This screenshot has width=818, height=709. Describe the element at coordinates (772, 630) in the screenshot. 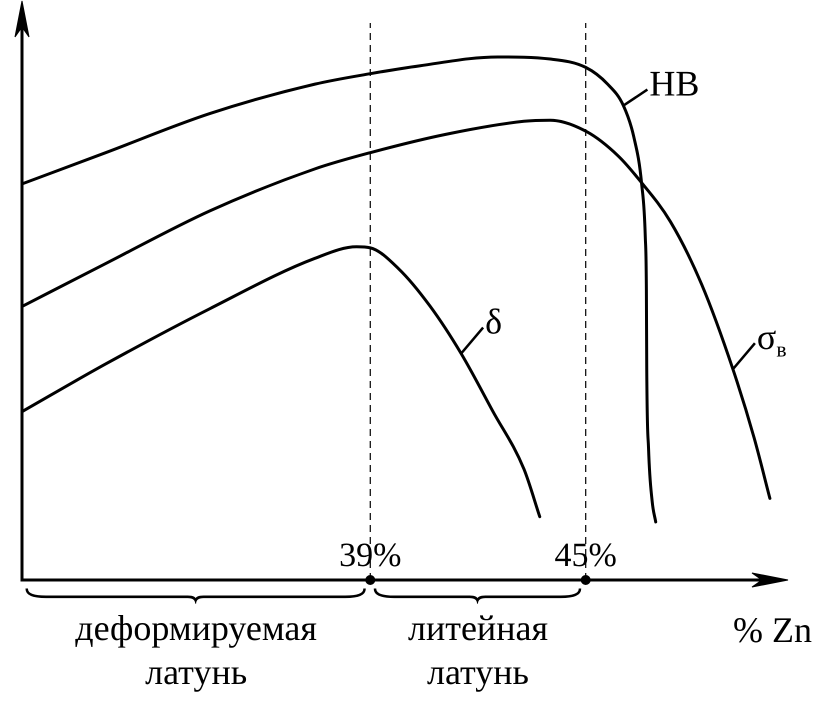

I see `x-axis-title: % Zn` at that location.